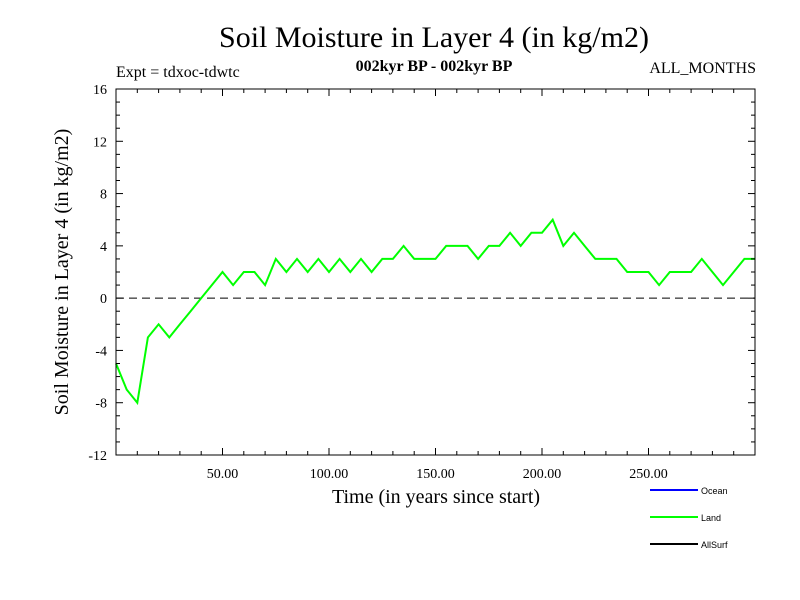 The height and width of the screenshot is (600, 800). I want to click on y-tick-label: 4, so click(103, 247).